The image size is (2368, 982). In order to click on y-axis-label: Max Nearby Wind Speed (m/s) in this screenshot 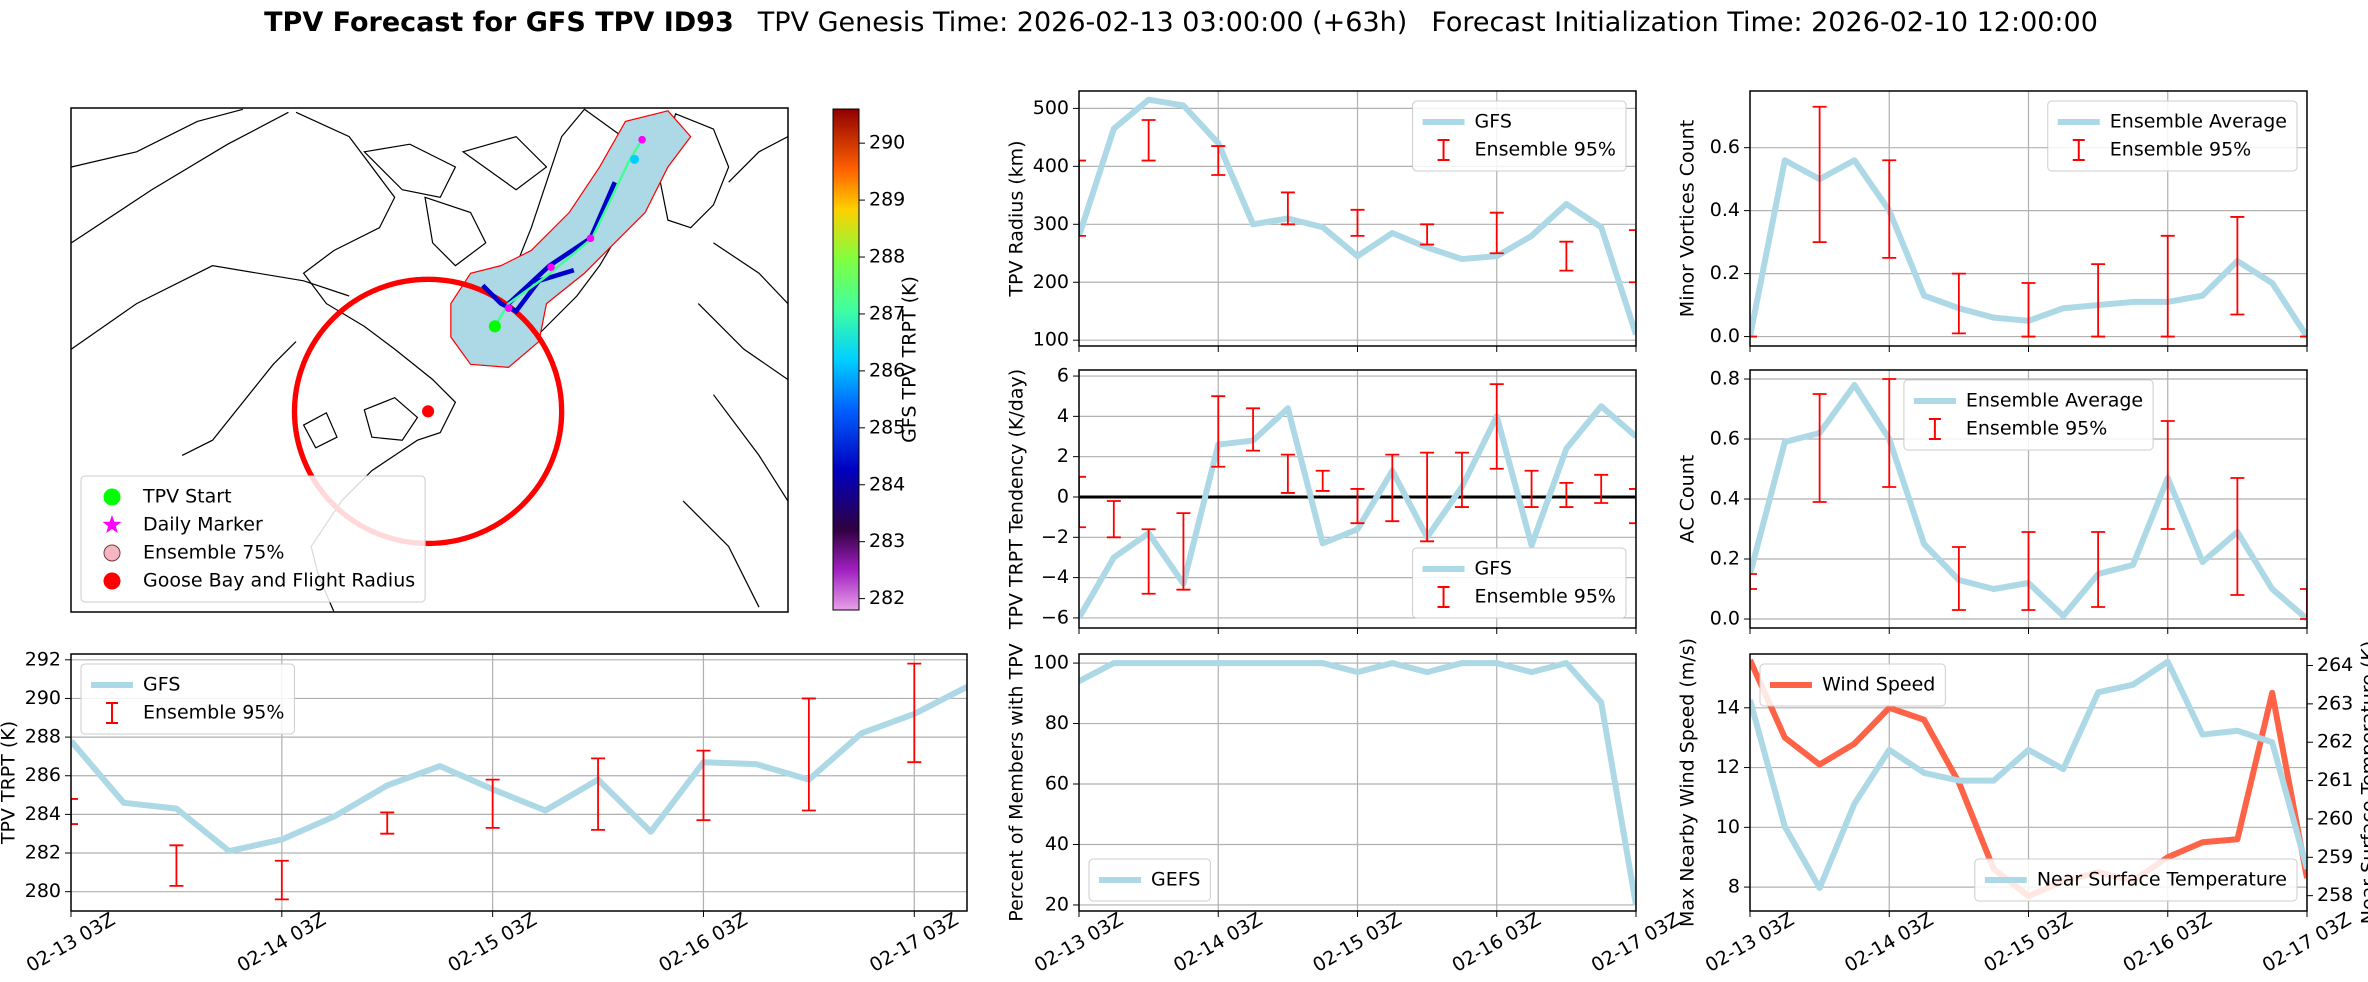, I will do `click(1688, 782)`.